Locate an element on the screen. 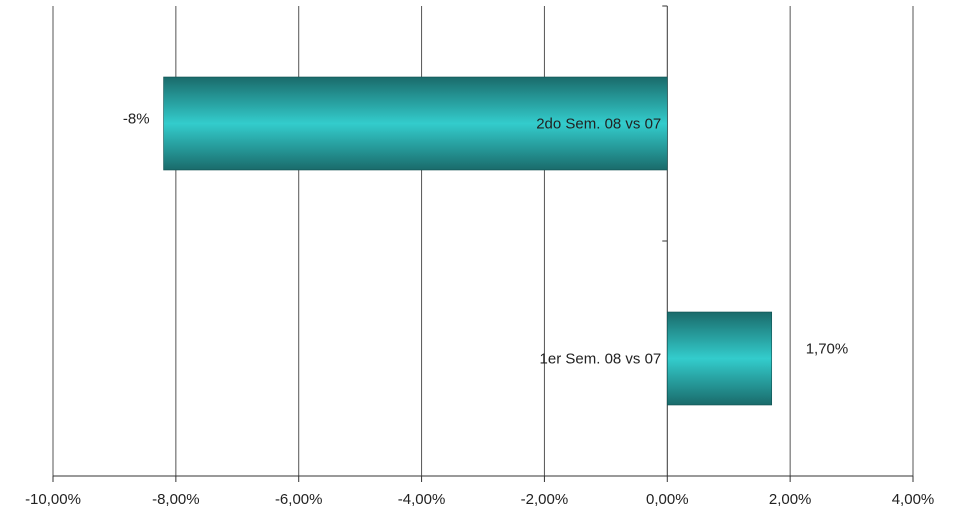 The height and width of the screenshot is (515, 957). category-label-1: 1er Sem. 08 vs 07 is located at coordinates (601, 359).